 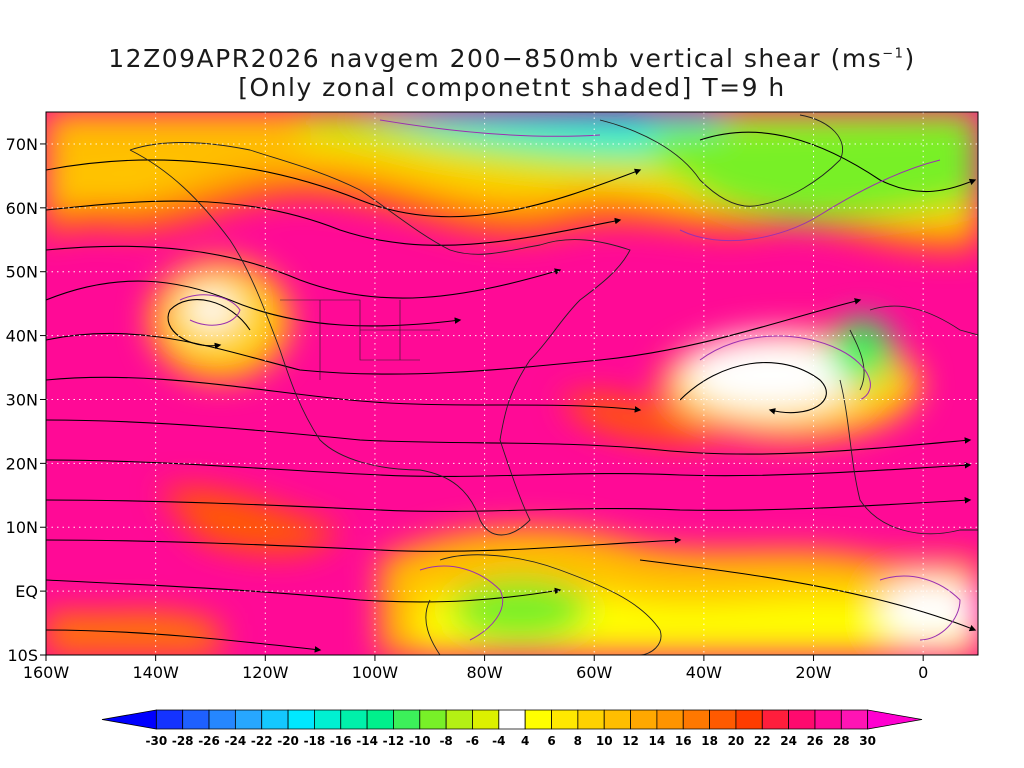 I want to click on colorbar-label: 30, so click(x=867, y=741).